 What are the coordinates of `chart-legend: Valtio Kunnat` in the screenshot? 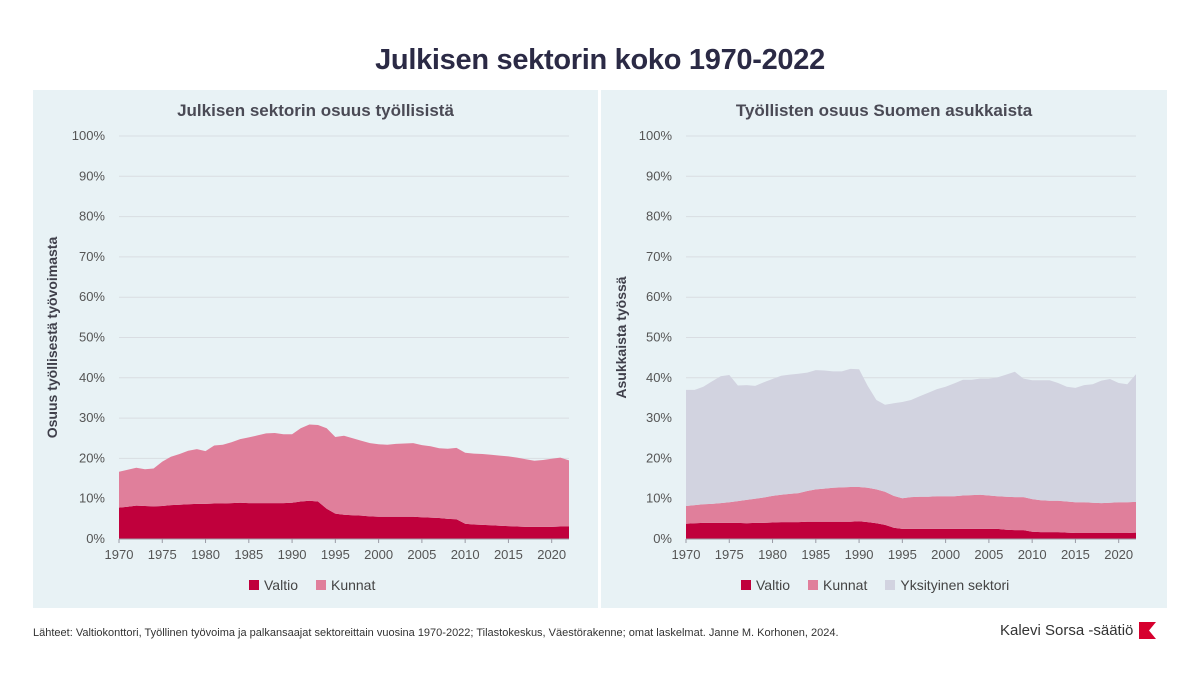 It's located at (312, 585).